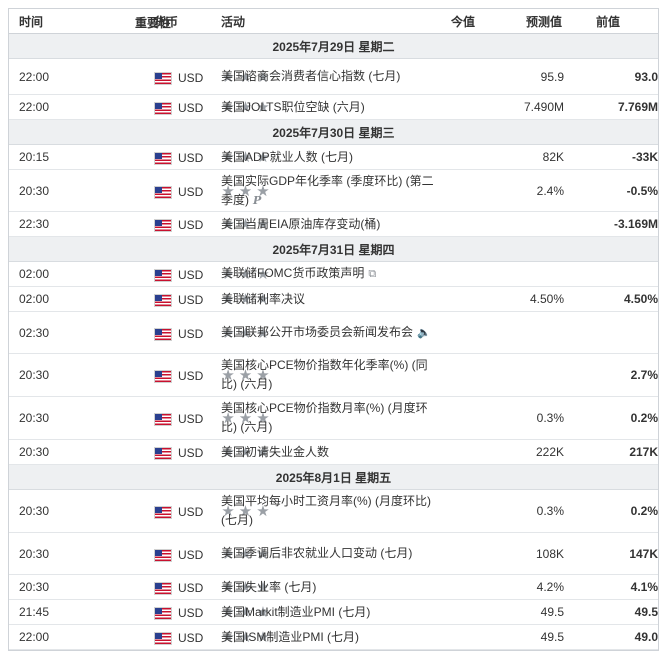 The image size is (663, 664). I want to click on event-name: 美联储利率决议, so click(263, 298).